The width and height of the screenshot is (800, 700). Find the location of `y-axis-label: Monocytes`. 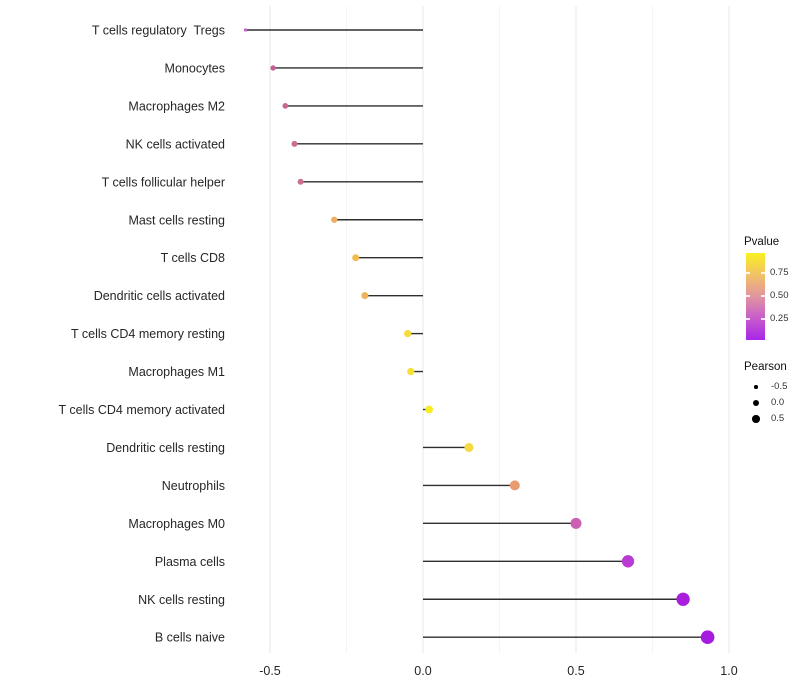

y-axis-label: Monocytes is located at coordinates (195, 68).